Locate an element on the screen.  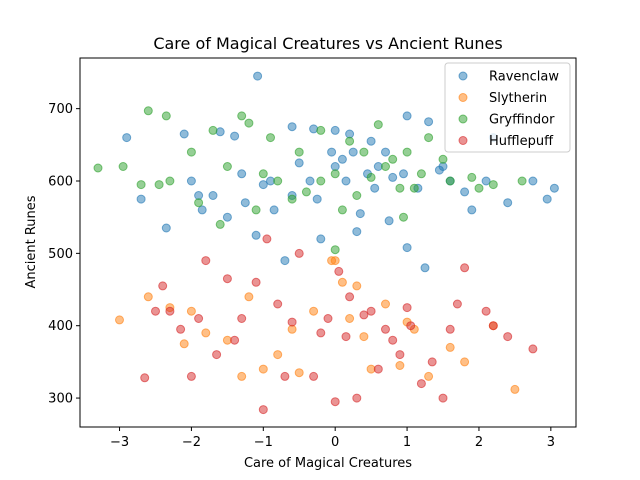
x-tick-label: 2 is located at coordinates (479, 442).